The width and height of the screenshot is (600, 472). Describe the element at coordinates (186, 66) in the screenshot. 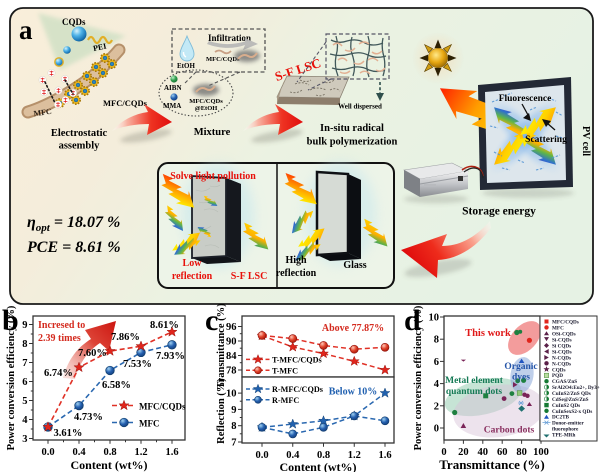

I see `svg-text: EtOH` at that location.